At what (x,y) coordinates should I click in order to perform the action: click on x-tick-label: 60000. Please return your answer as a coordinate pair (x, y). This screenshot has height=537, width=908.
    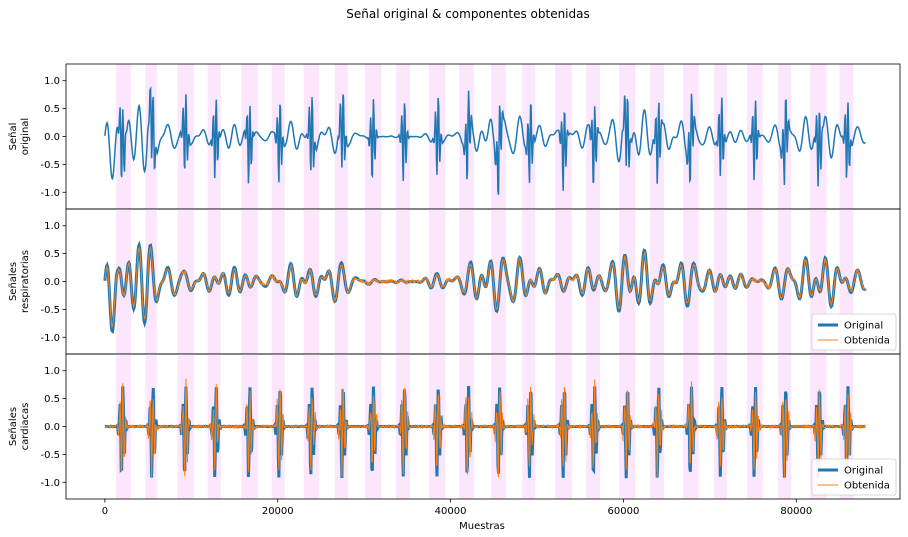
    Looking at the image, I should click on (624, 511).